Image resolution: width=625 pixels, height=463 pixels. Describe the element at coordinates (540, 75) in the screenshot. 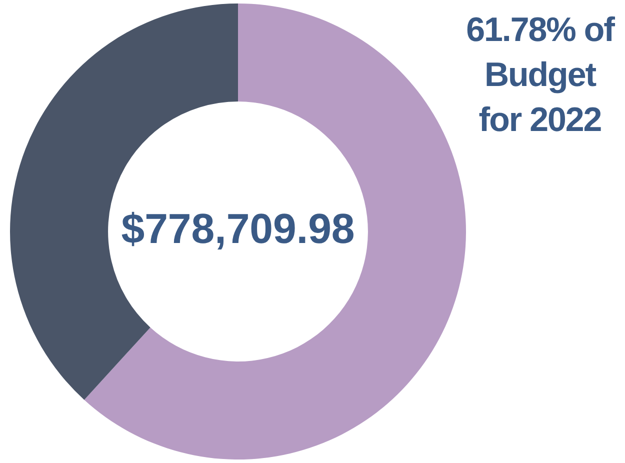

I see `text: 61.78% of Budget for 2022` at that location.